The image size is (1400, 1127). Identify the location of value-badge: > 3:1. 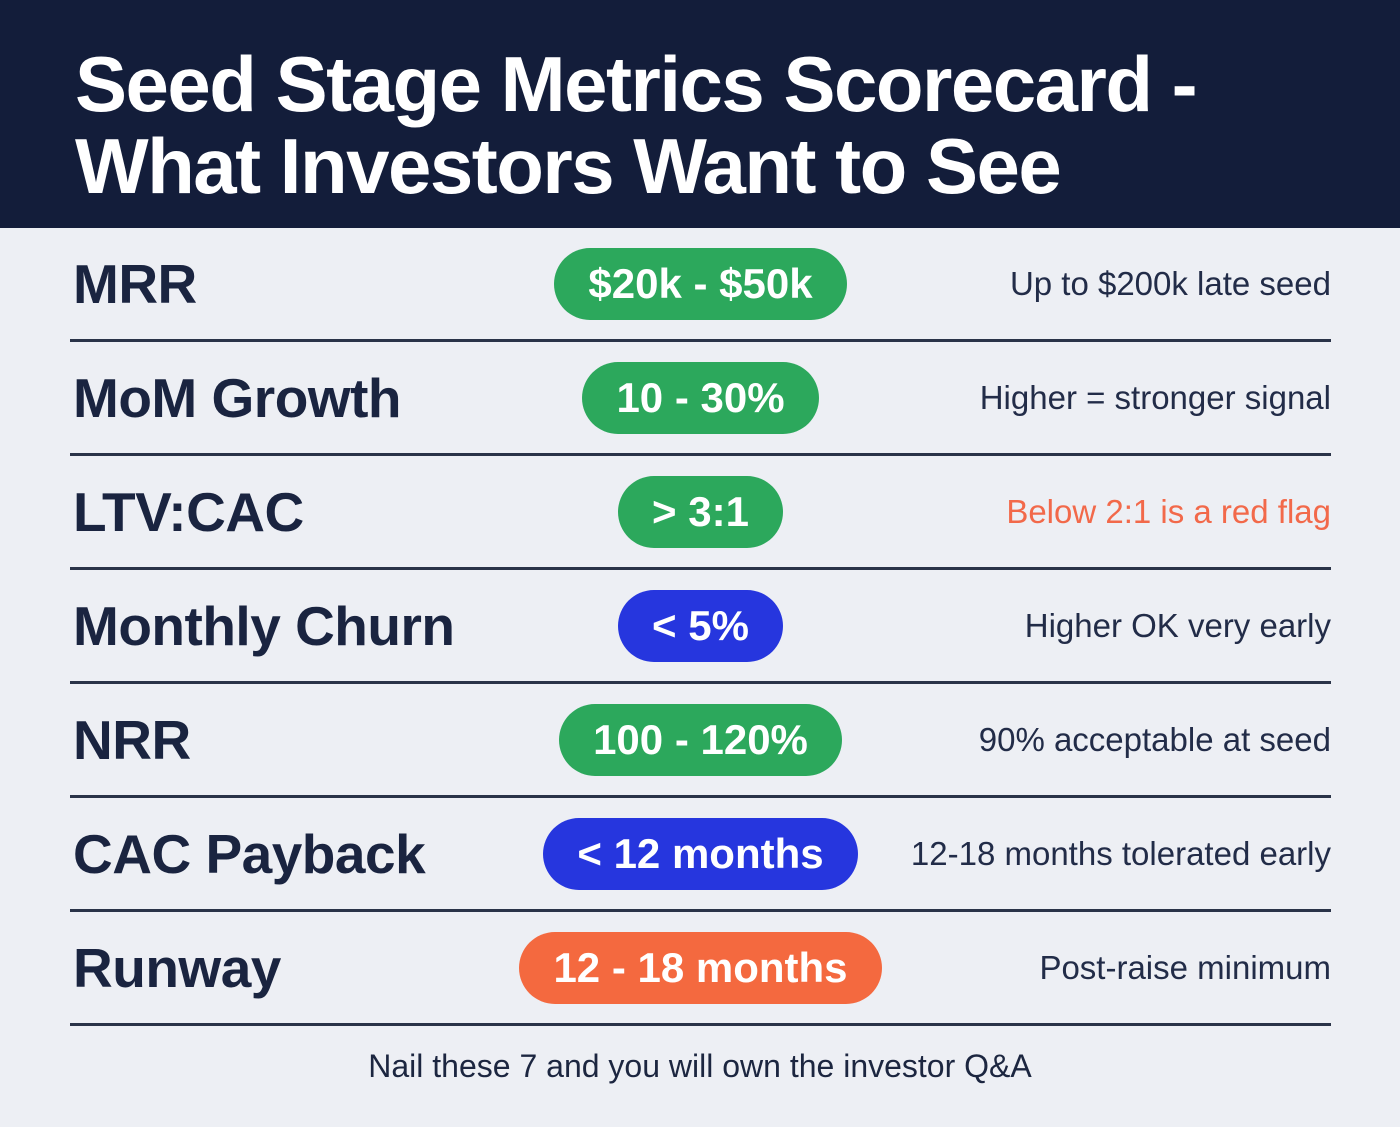
(700, 511).